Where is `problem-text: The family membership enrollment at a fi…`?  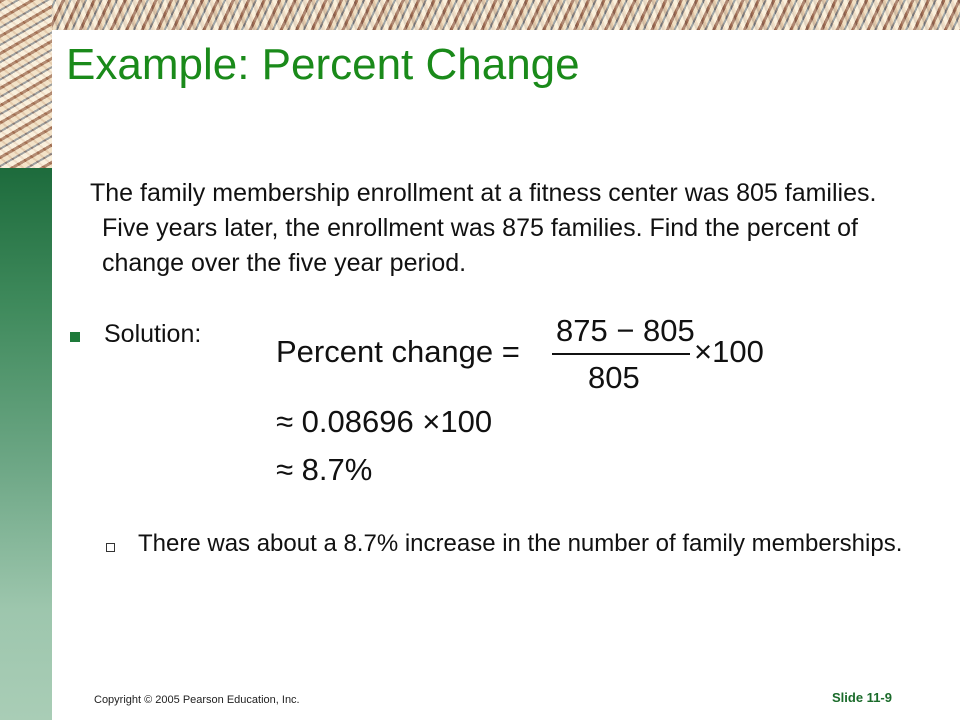
problem-text: The family membership enrollment at a fi… is located at coordinates (483, 228).